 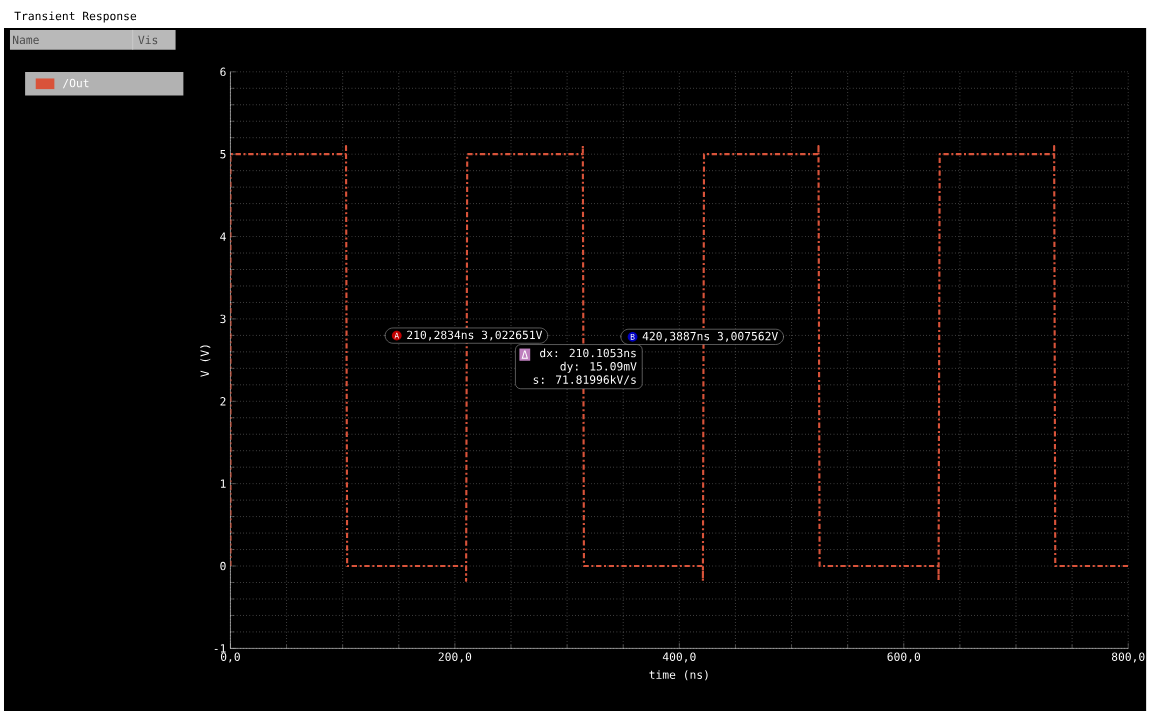 What do you see at coordinates (223, 71) in the screenshot?
I see `y-tick-label: 6` at bounding box center [223, 71].